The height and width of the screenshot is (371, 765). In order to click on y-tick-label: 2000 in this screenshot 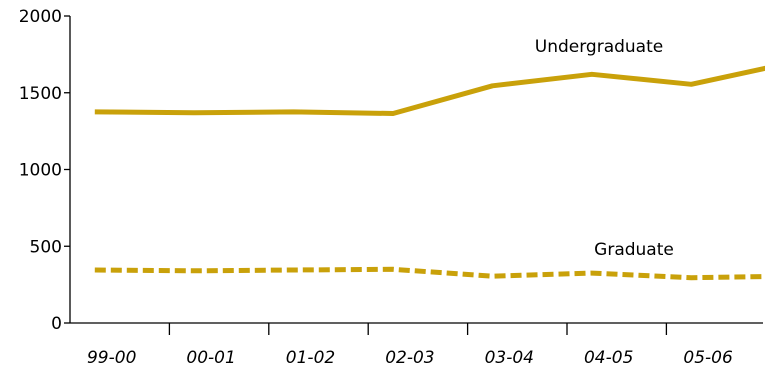, I will do `click(40, 17)`.